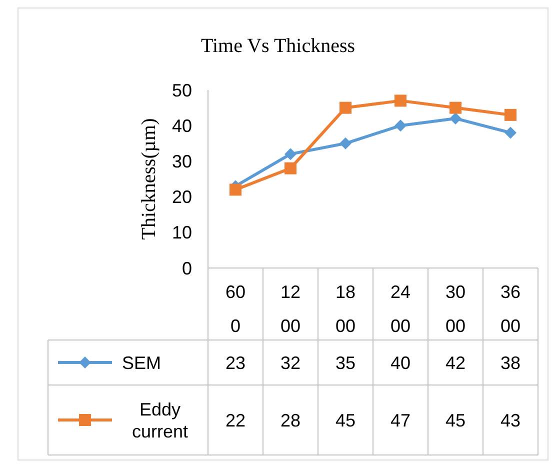 Image resolution: width=558 pixels, height=465 pixels. Describe the element at coordinates (455, 362) in the screenshot. I see `data-label: 42` at that location.